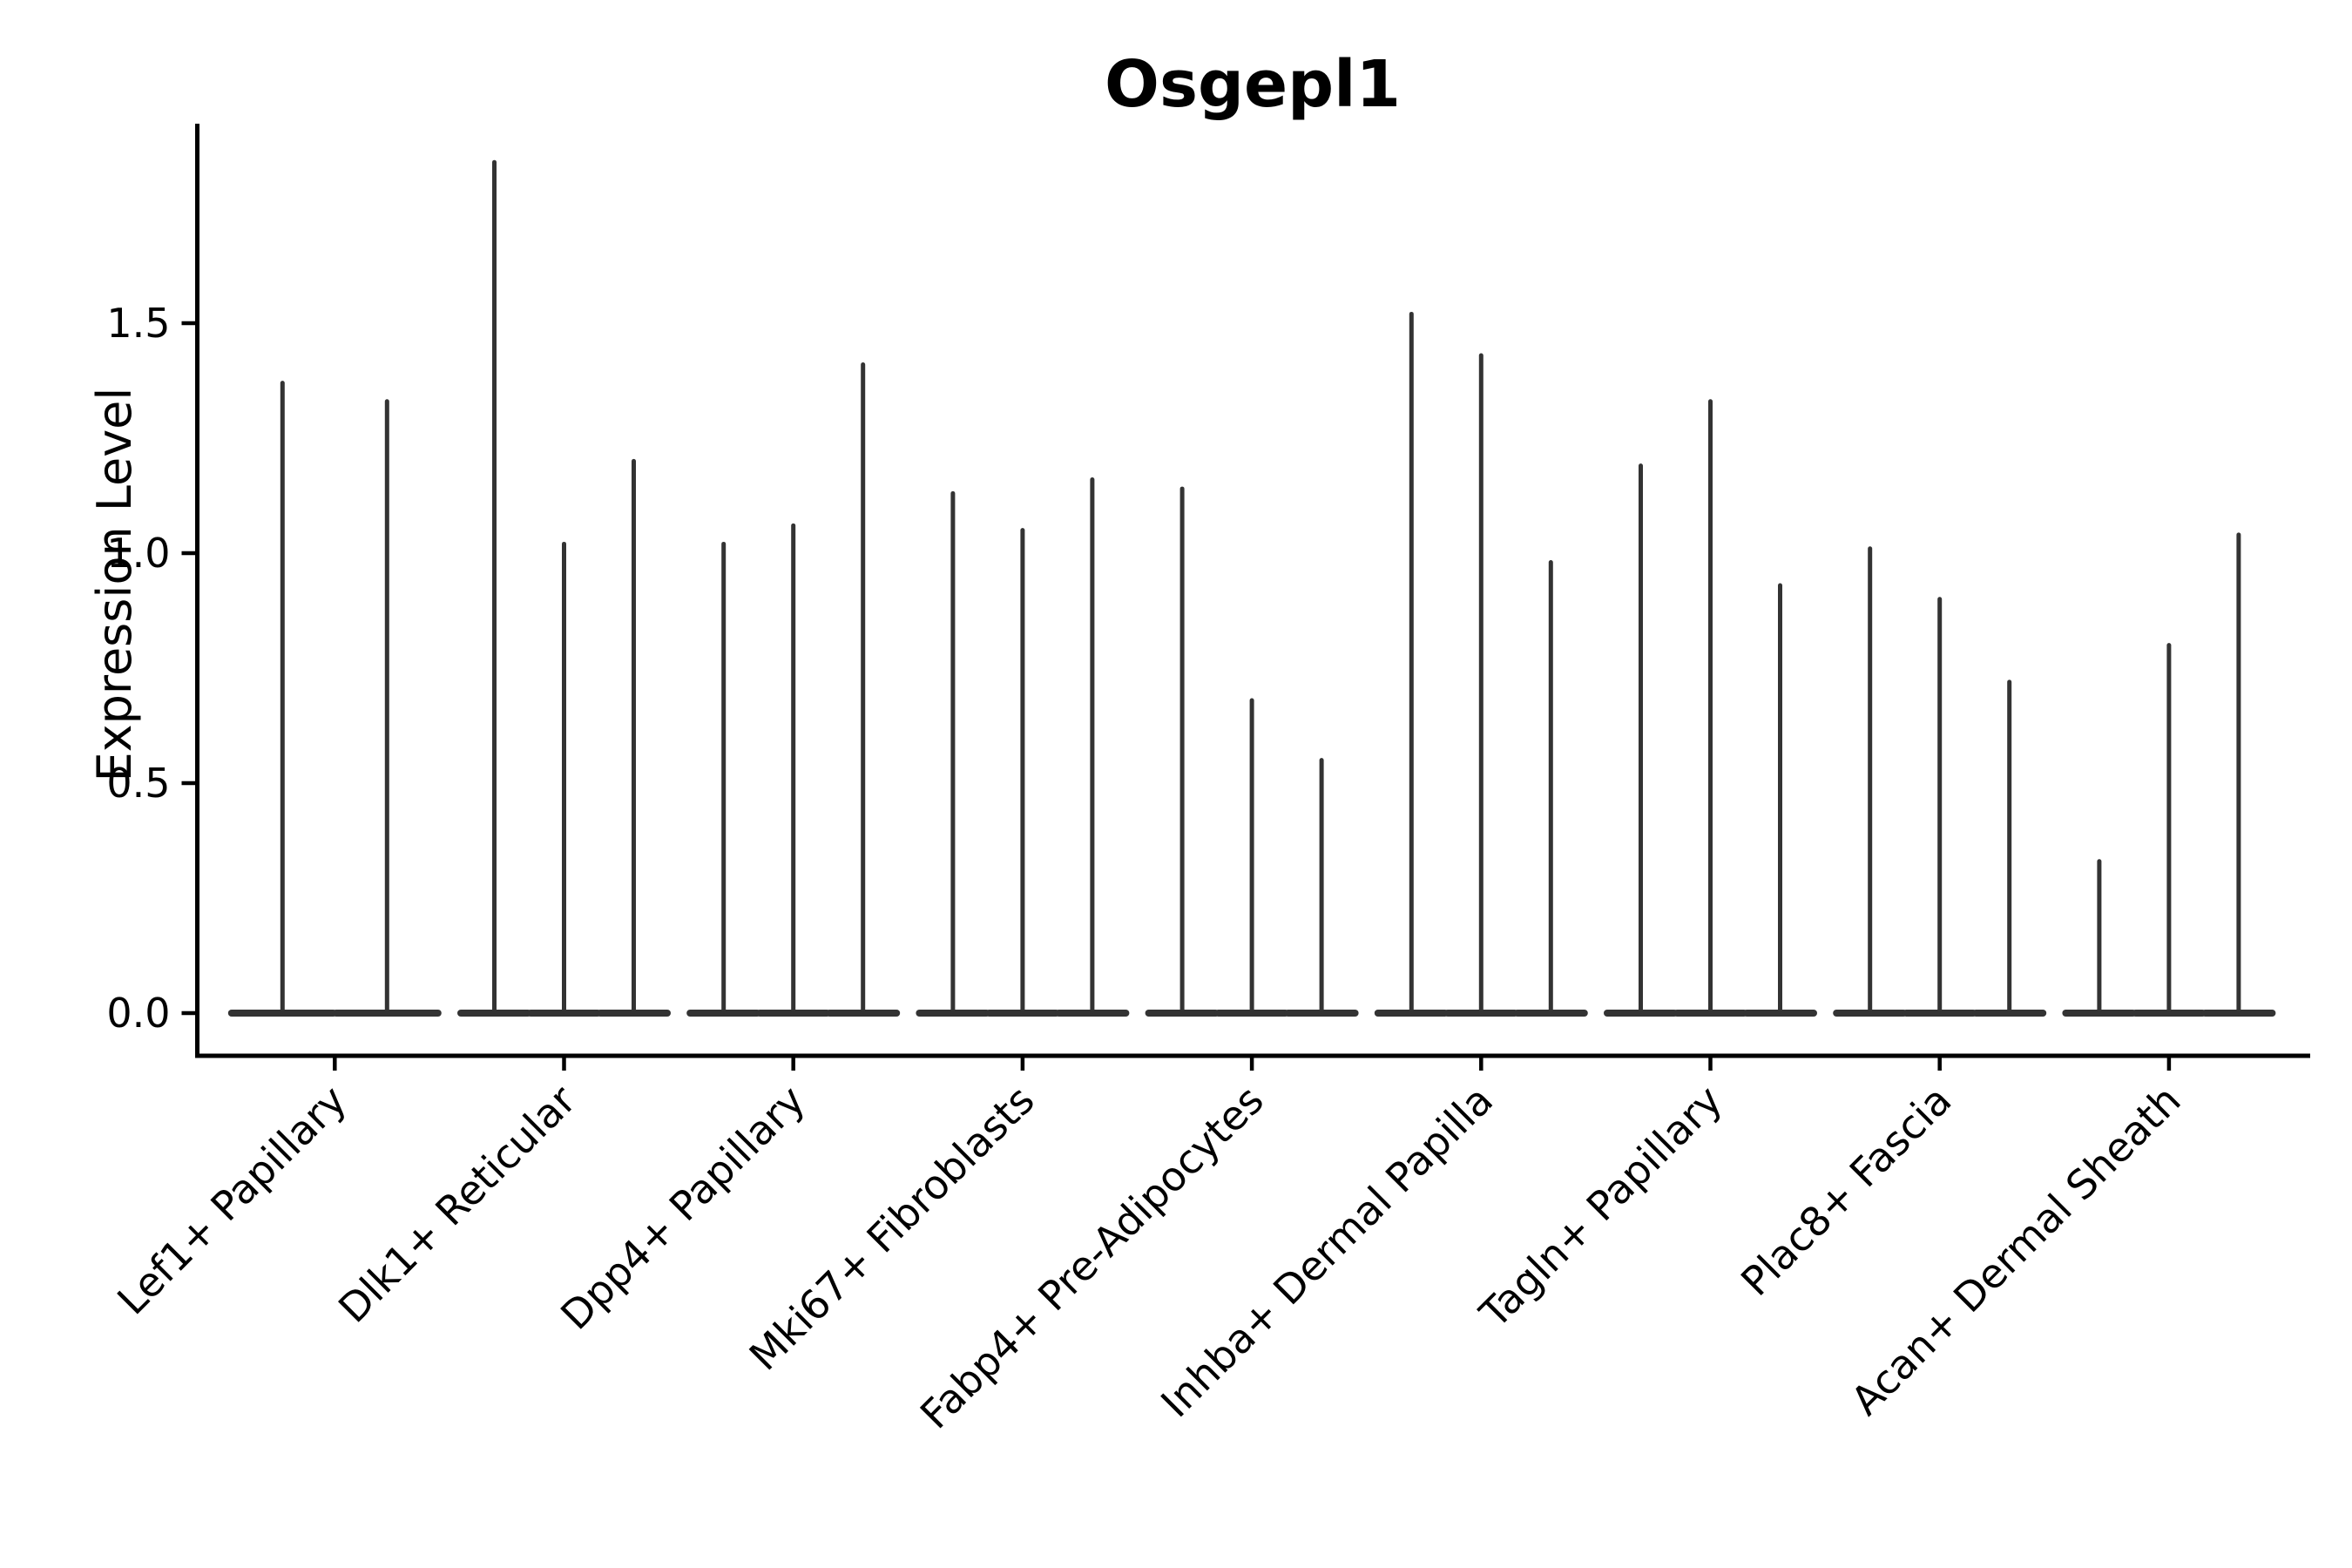  I want to click on y-tick-label: 0.0, so click(138, 1014).